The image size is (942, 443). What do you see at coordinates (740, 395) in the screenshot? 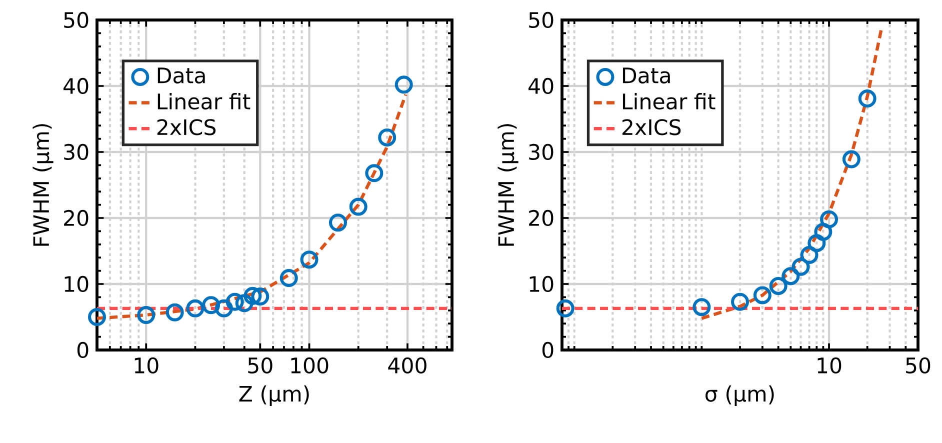
I see `x-axis-title: σ (μm)` at bounding box center [740, 395].